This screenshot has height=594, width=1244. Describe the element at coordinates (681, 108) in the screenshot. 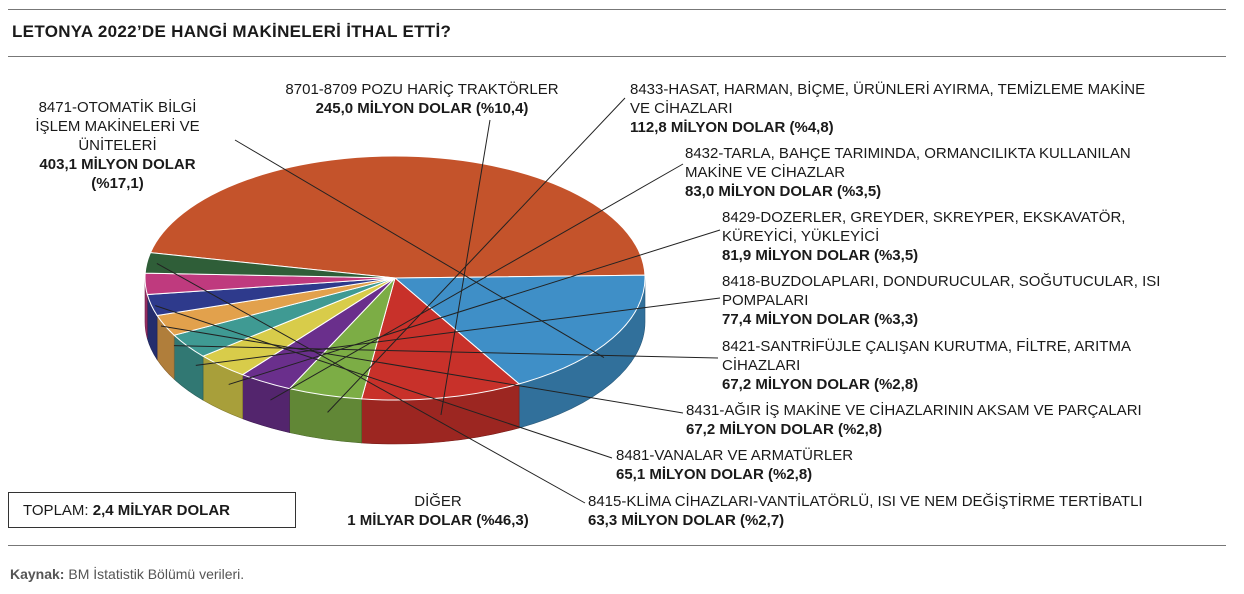

I see `label-8433-line-2: VE CİHAZLARI` at that location.